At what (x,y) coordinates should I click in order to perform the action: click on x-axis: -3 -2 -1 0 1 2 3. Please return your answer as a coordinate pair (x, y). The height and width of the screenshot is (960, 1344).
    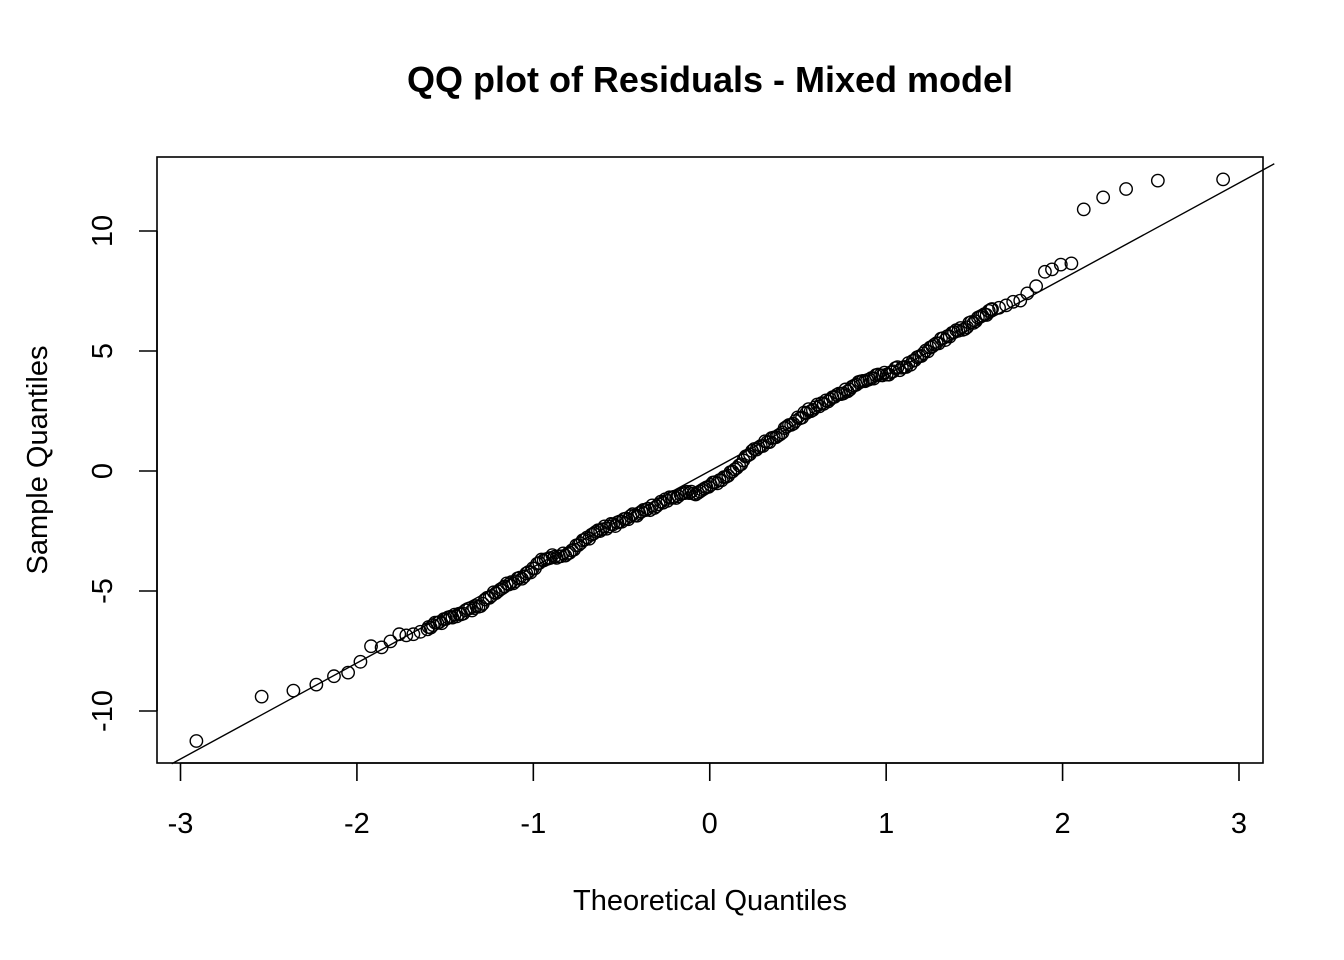
    Looking at the image, I should click on (707, 801).